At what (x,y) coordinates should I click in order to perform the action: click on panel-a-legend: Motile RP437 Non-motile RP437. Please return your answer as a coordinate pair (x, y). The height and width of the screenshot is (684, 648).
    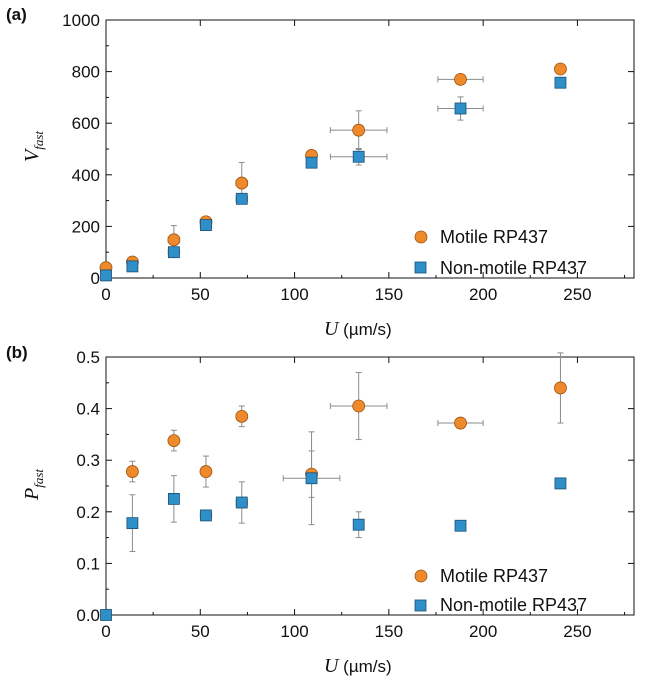
    Looking at the image, I should click on (500, 252).